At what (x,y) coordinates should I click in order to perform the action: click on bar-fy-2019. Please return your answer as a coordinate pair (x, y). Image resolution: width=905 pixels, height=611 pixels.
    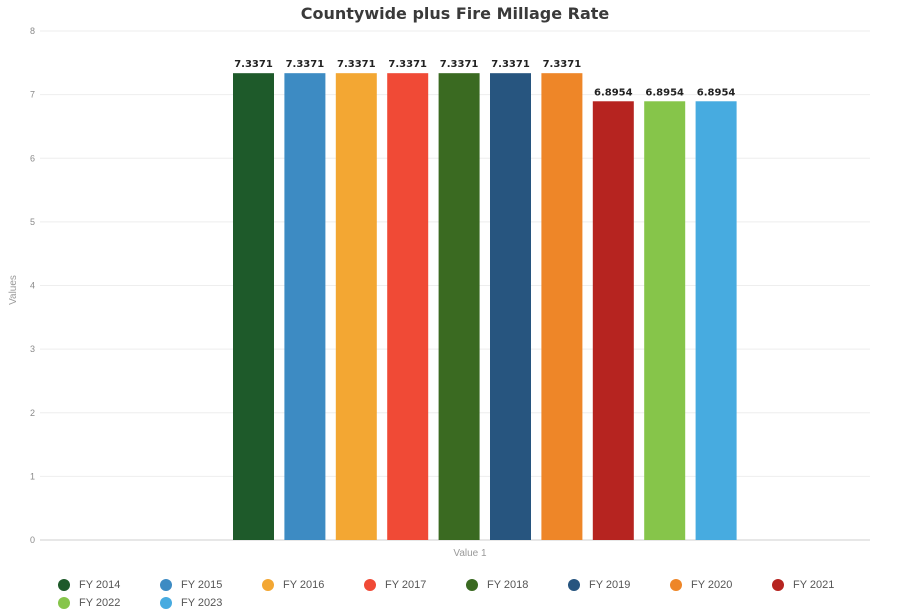
    Looking at the image, I should click on (510, 307).